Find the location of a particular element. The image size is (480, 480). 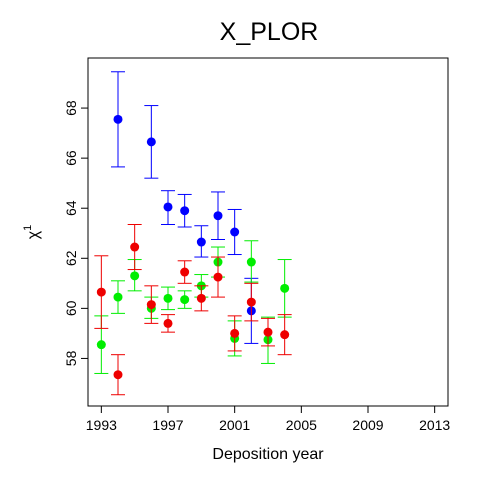

y-tick-label: 68 is located at coordinates (71, 108).